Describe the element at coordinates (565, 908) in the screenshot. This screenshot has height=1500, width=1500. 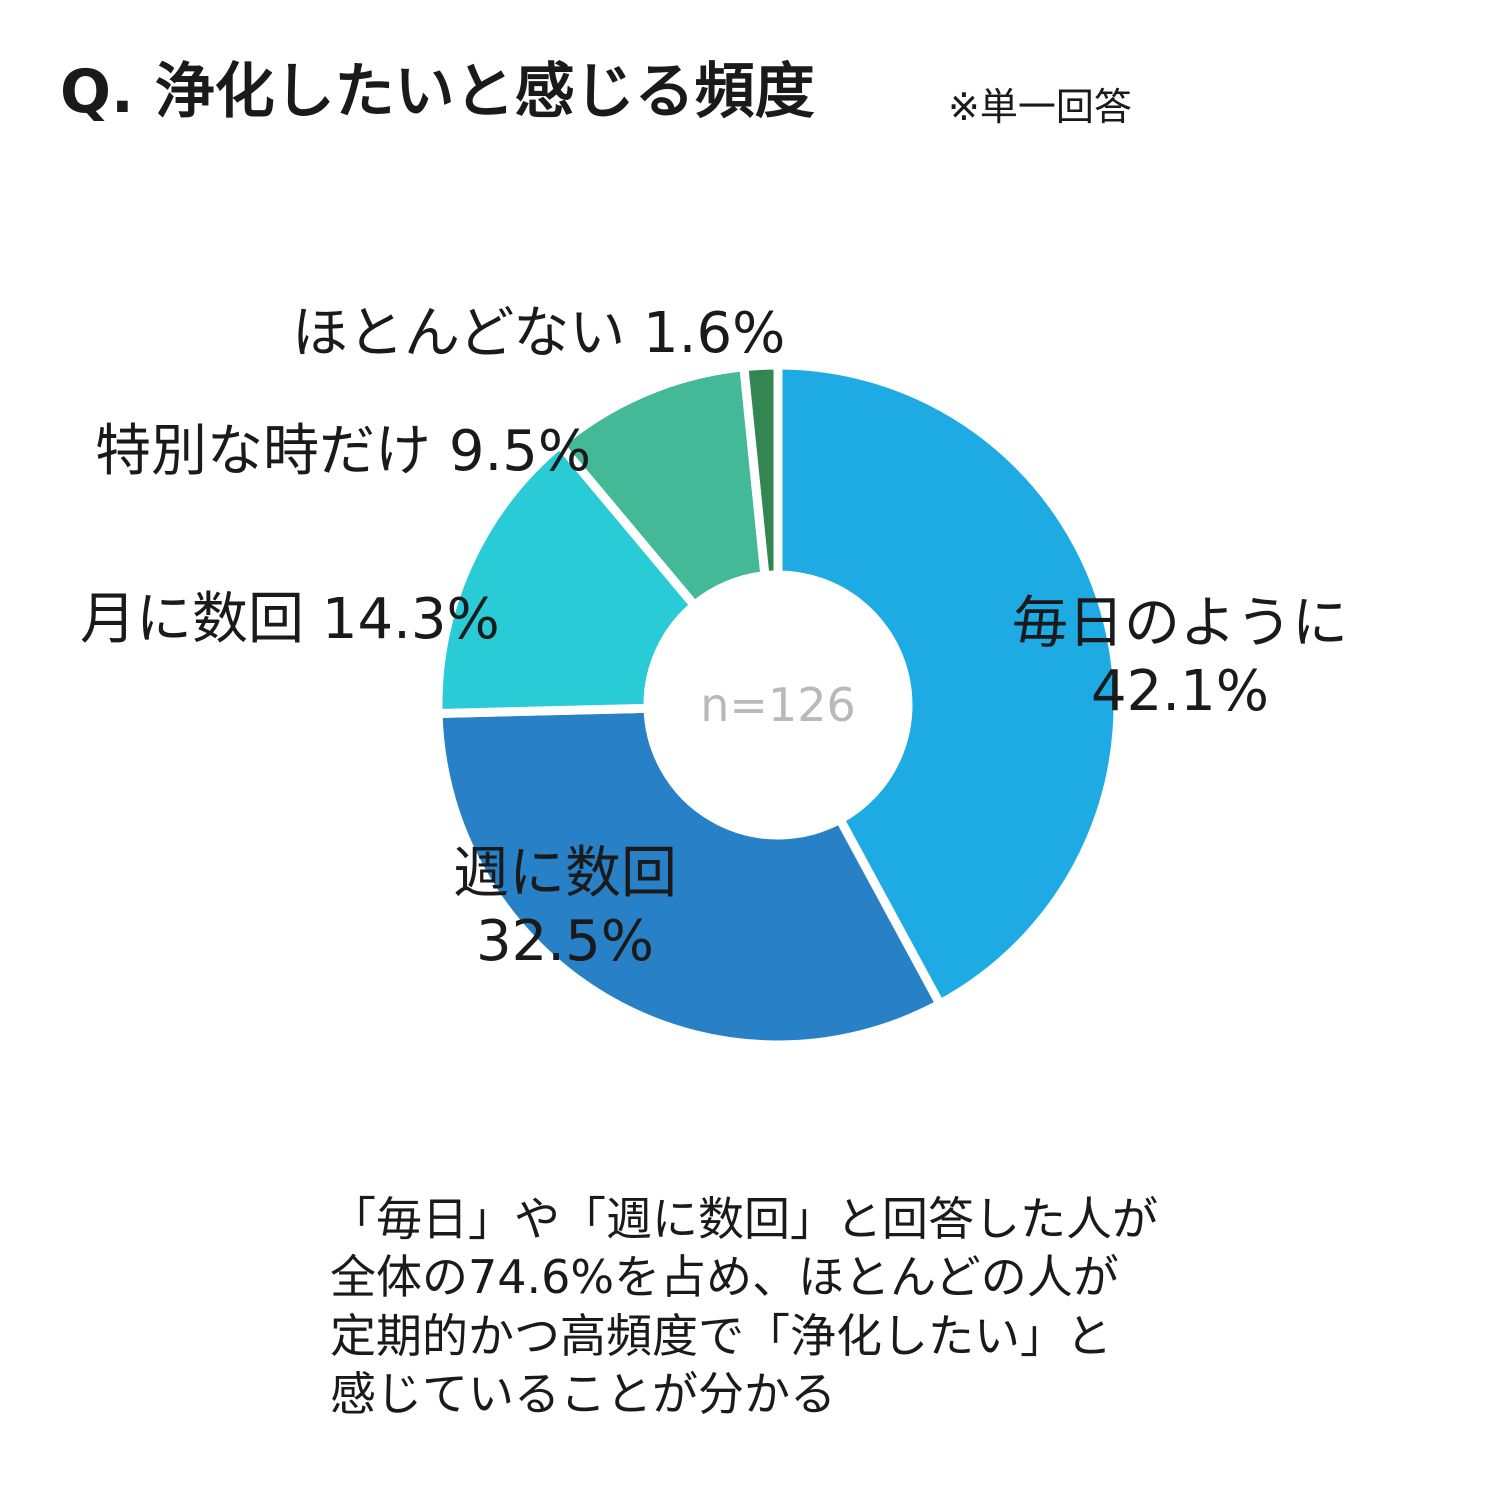
I see `slice-label-weekly: 週に数回 32.5%` at that location.